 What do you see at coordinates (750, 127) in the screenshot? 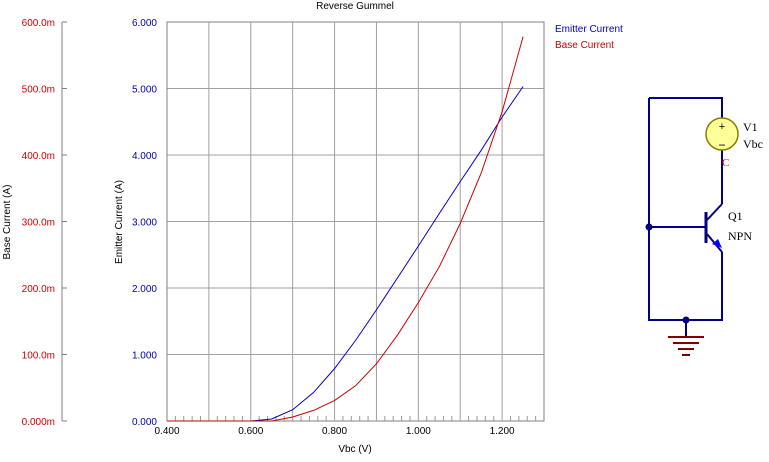
I see `source-ref-label: V1` at bounding box center [750, 127].